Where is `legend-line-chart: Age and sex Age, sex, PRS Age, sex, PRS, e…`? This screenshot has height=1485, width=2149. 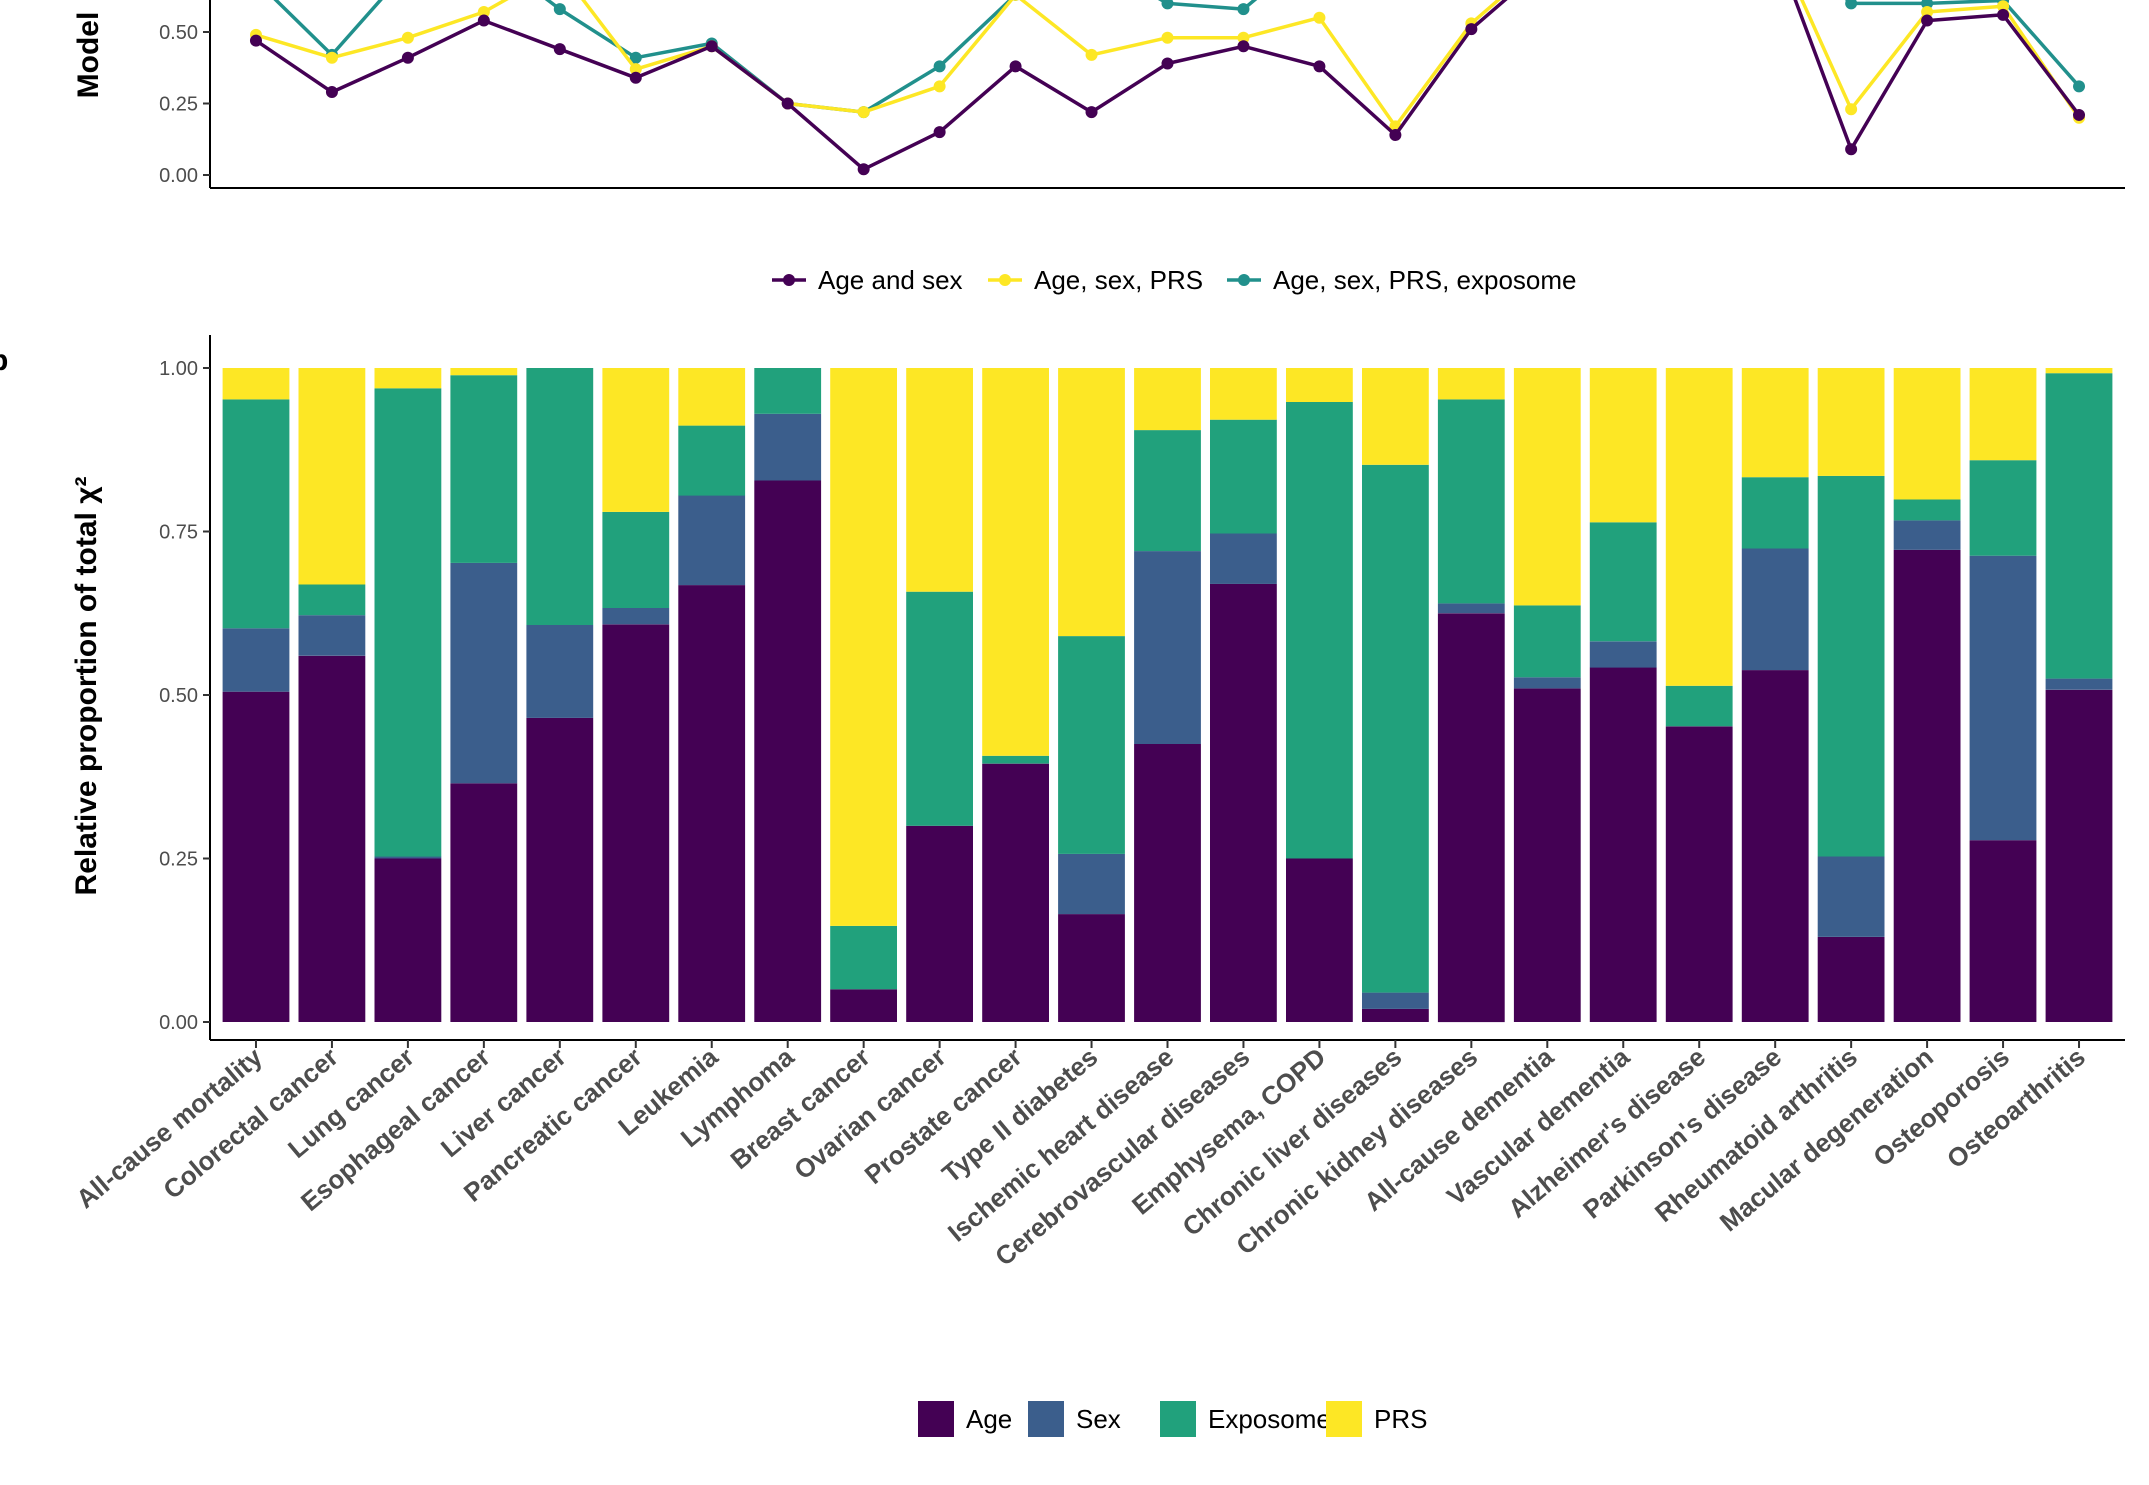
legend-line-chart: Age and sex Age, sex, PRS Age, sex, PRS, e… is located at coordinates (1174, 280).